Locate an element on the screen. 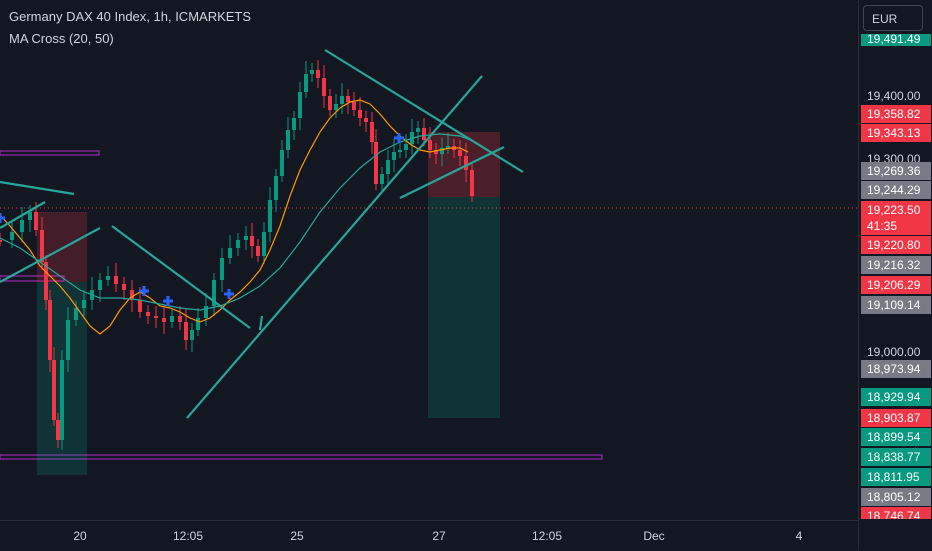  time-label: 27 is located at coordinates (439, 536).